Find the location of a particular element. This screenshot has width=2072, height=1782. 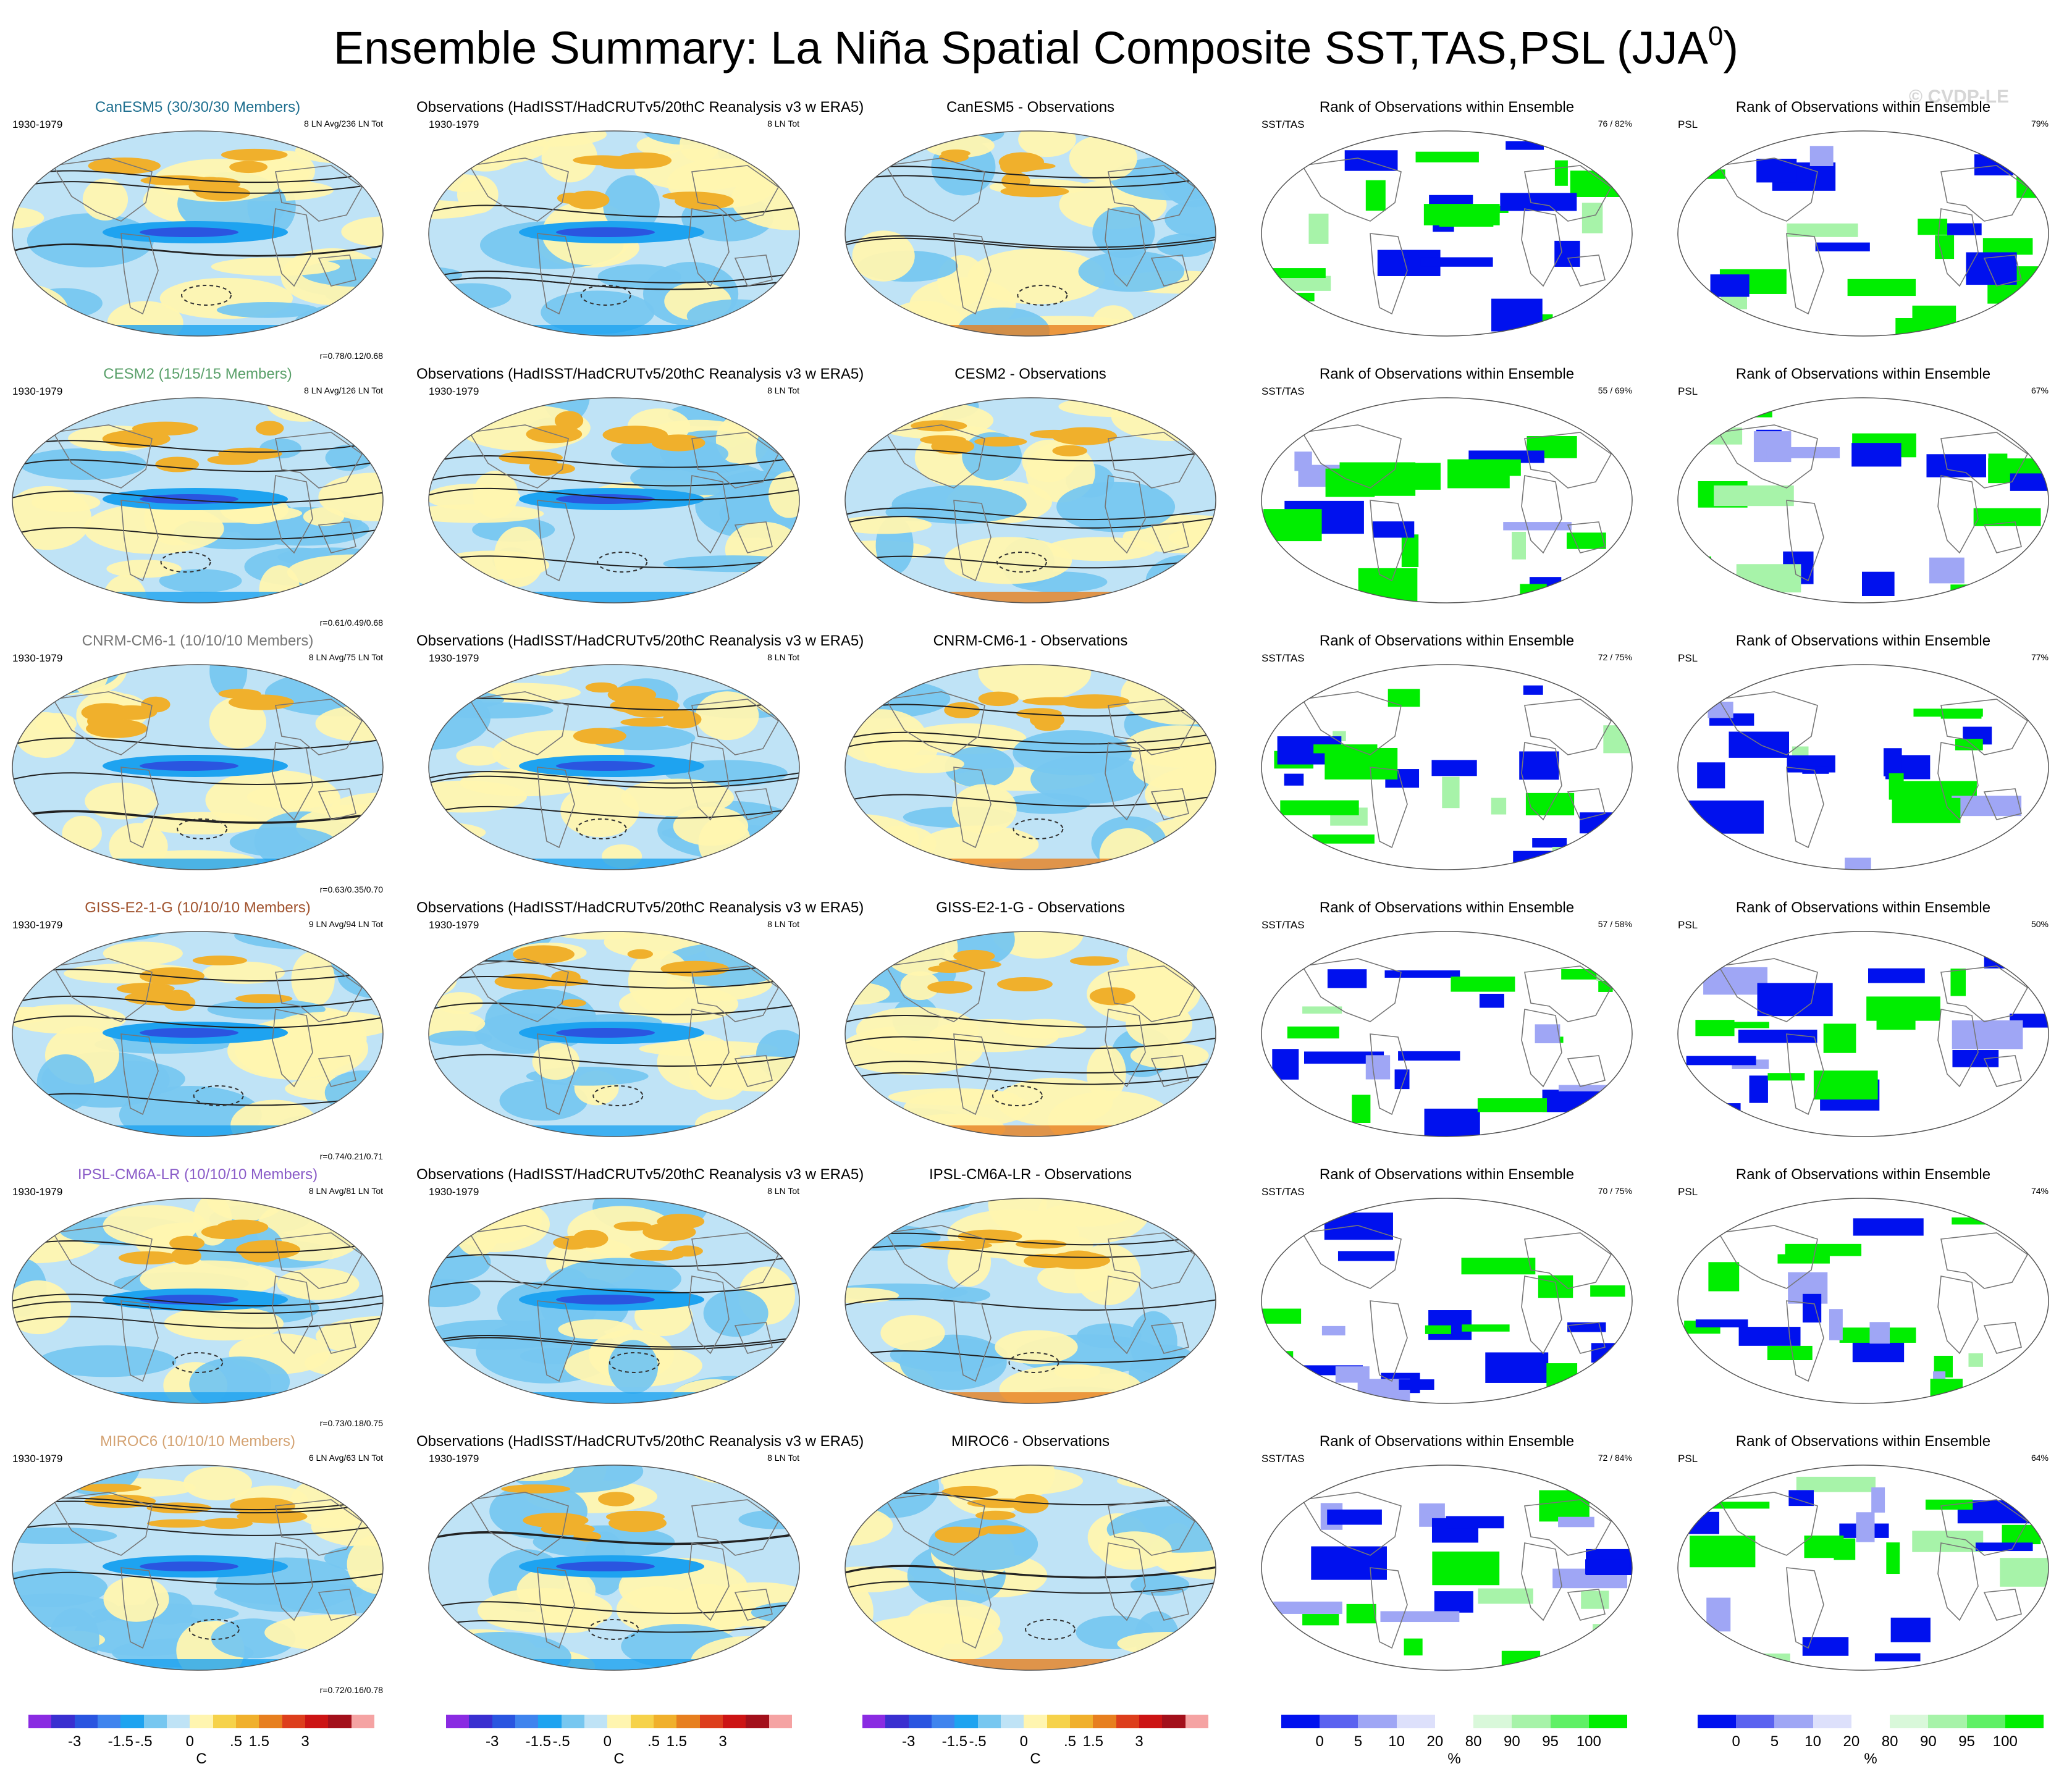

model-map is located at coordinates (198, 767).